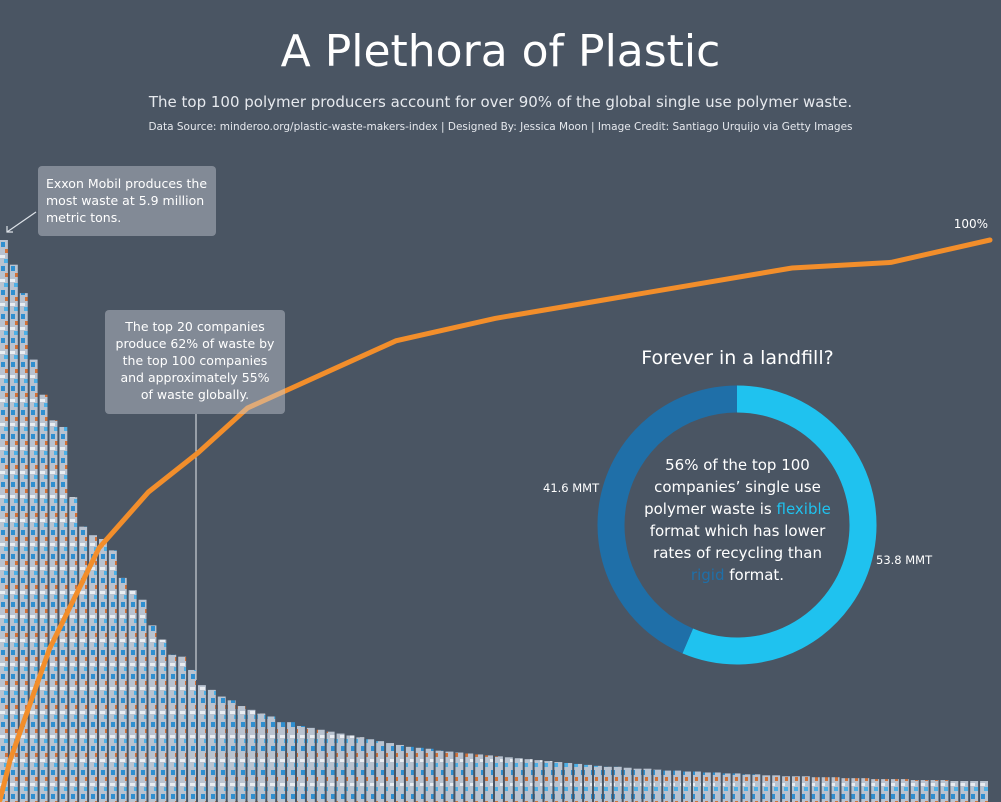 This screenshot has height=802, width=1001. What do you see at coordinates (971, 224) in the screenshot?
I see `data-label: 100%` at bounding box center [971, 224].